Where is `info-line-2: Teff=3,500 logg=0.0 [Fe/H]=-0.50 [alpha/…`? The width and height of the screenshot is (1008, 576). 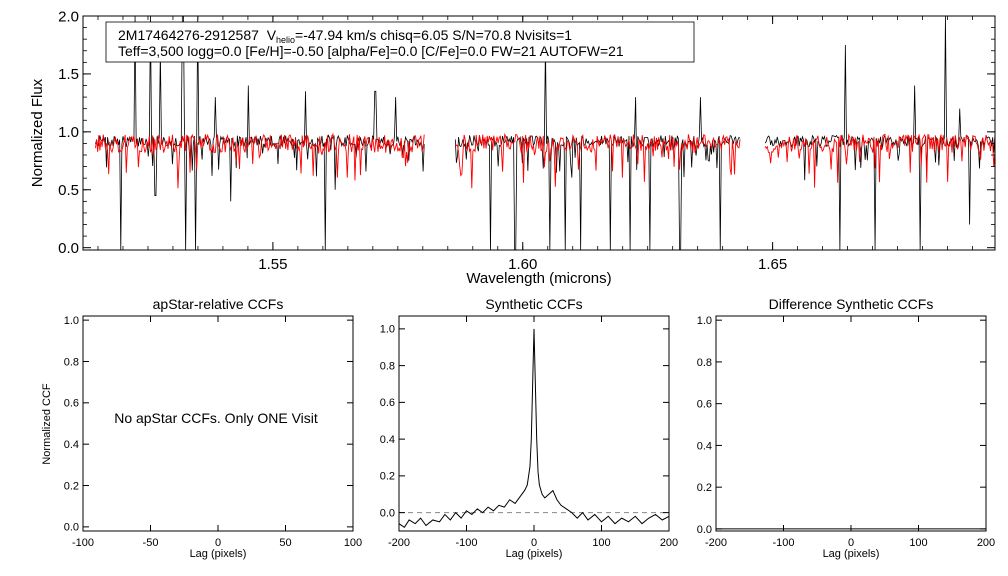
info-line-2: Teff=3,500 logg=0.0 [Fe/H]=-0.50 [alpha/… is located at coordinates (371, 51).